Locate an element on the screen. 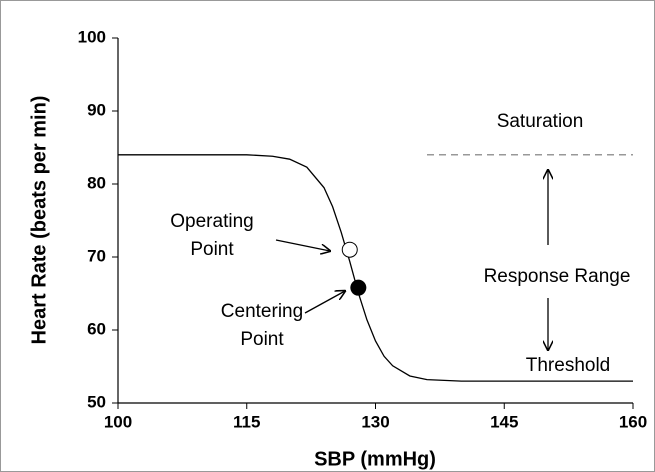 This screenshot has height=472, width=655. centering-point is located at coordinates (358, 287).